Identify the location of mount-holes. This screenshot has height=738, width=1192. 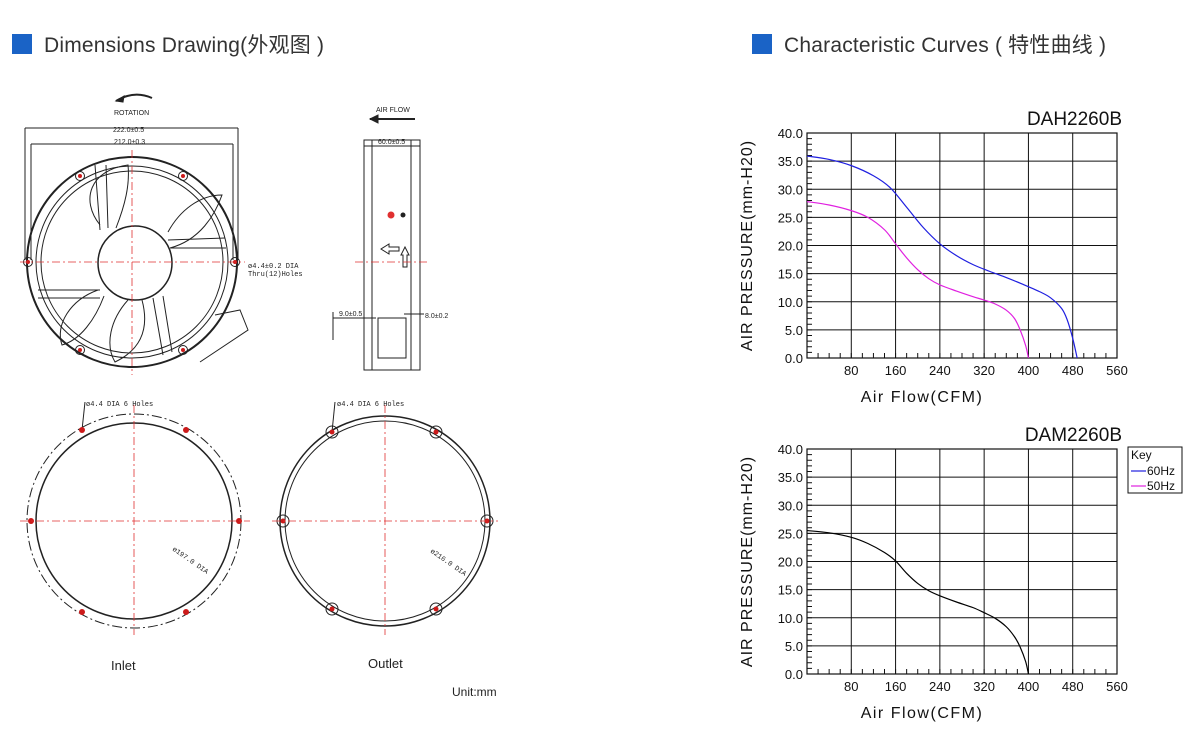
(131, 263).